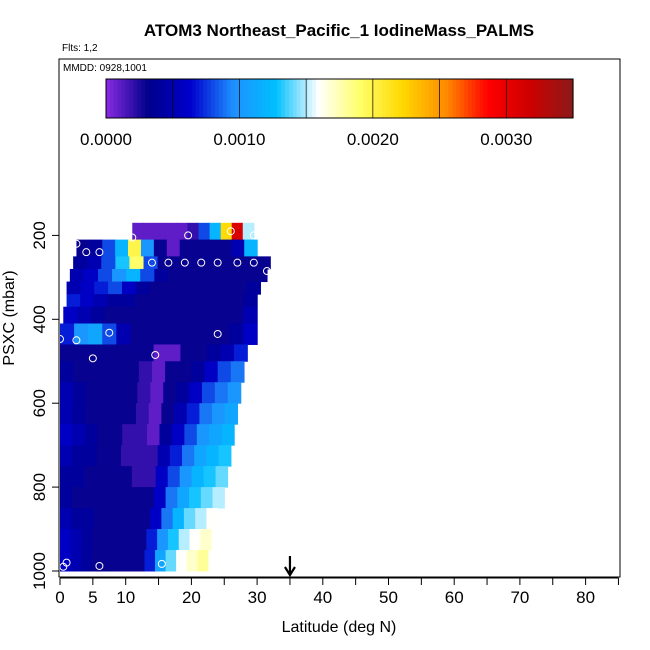 Image resolution: width=650 pixels, height=650 pixels. I want to click on date-label: MMDD: 0928,1001, so click(105, 68).